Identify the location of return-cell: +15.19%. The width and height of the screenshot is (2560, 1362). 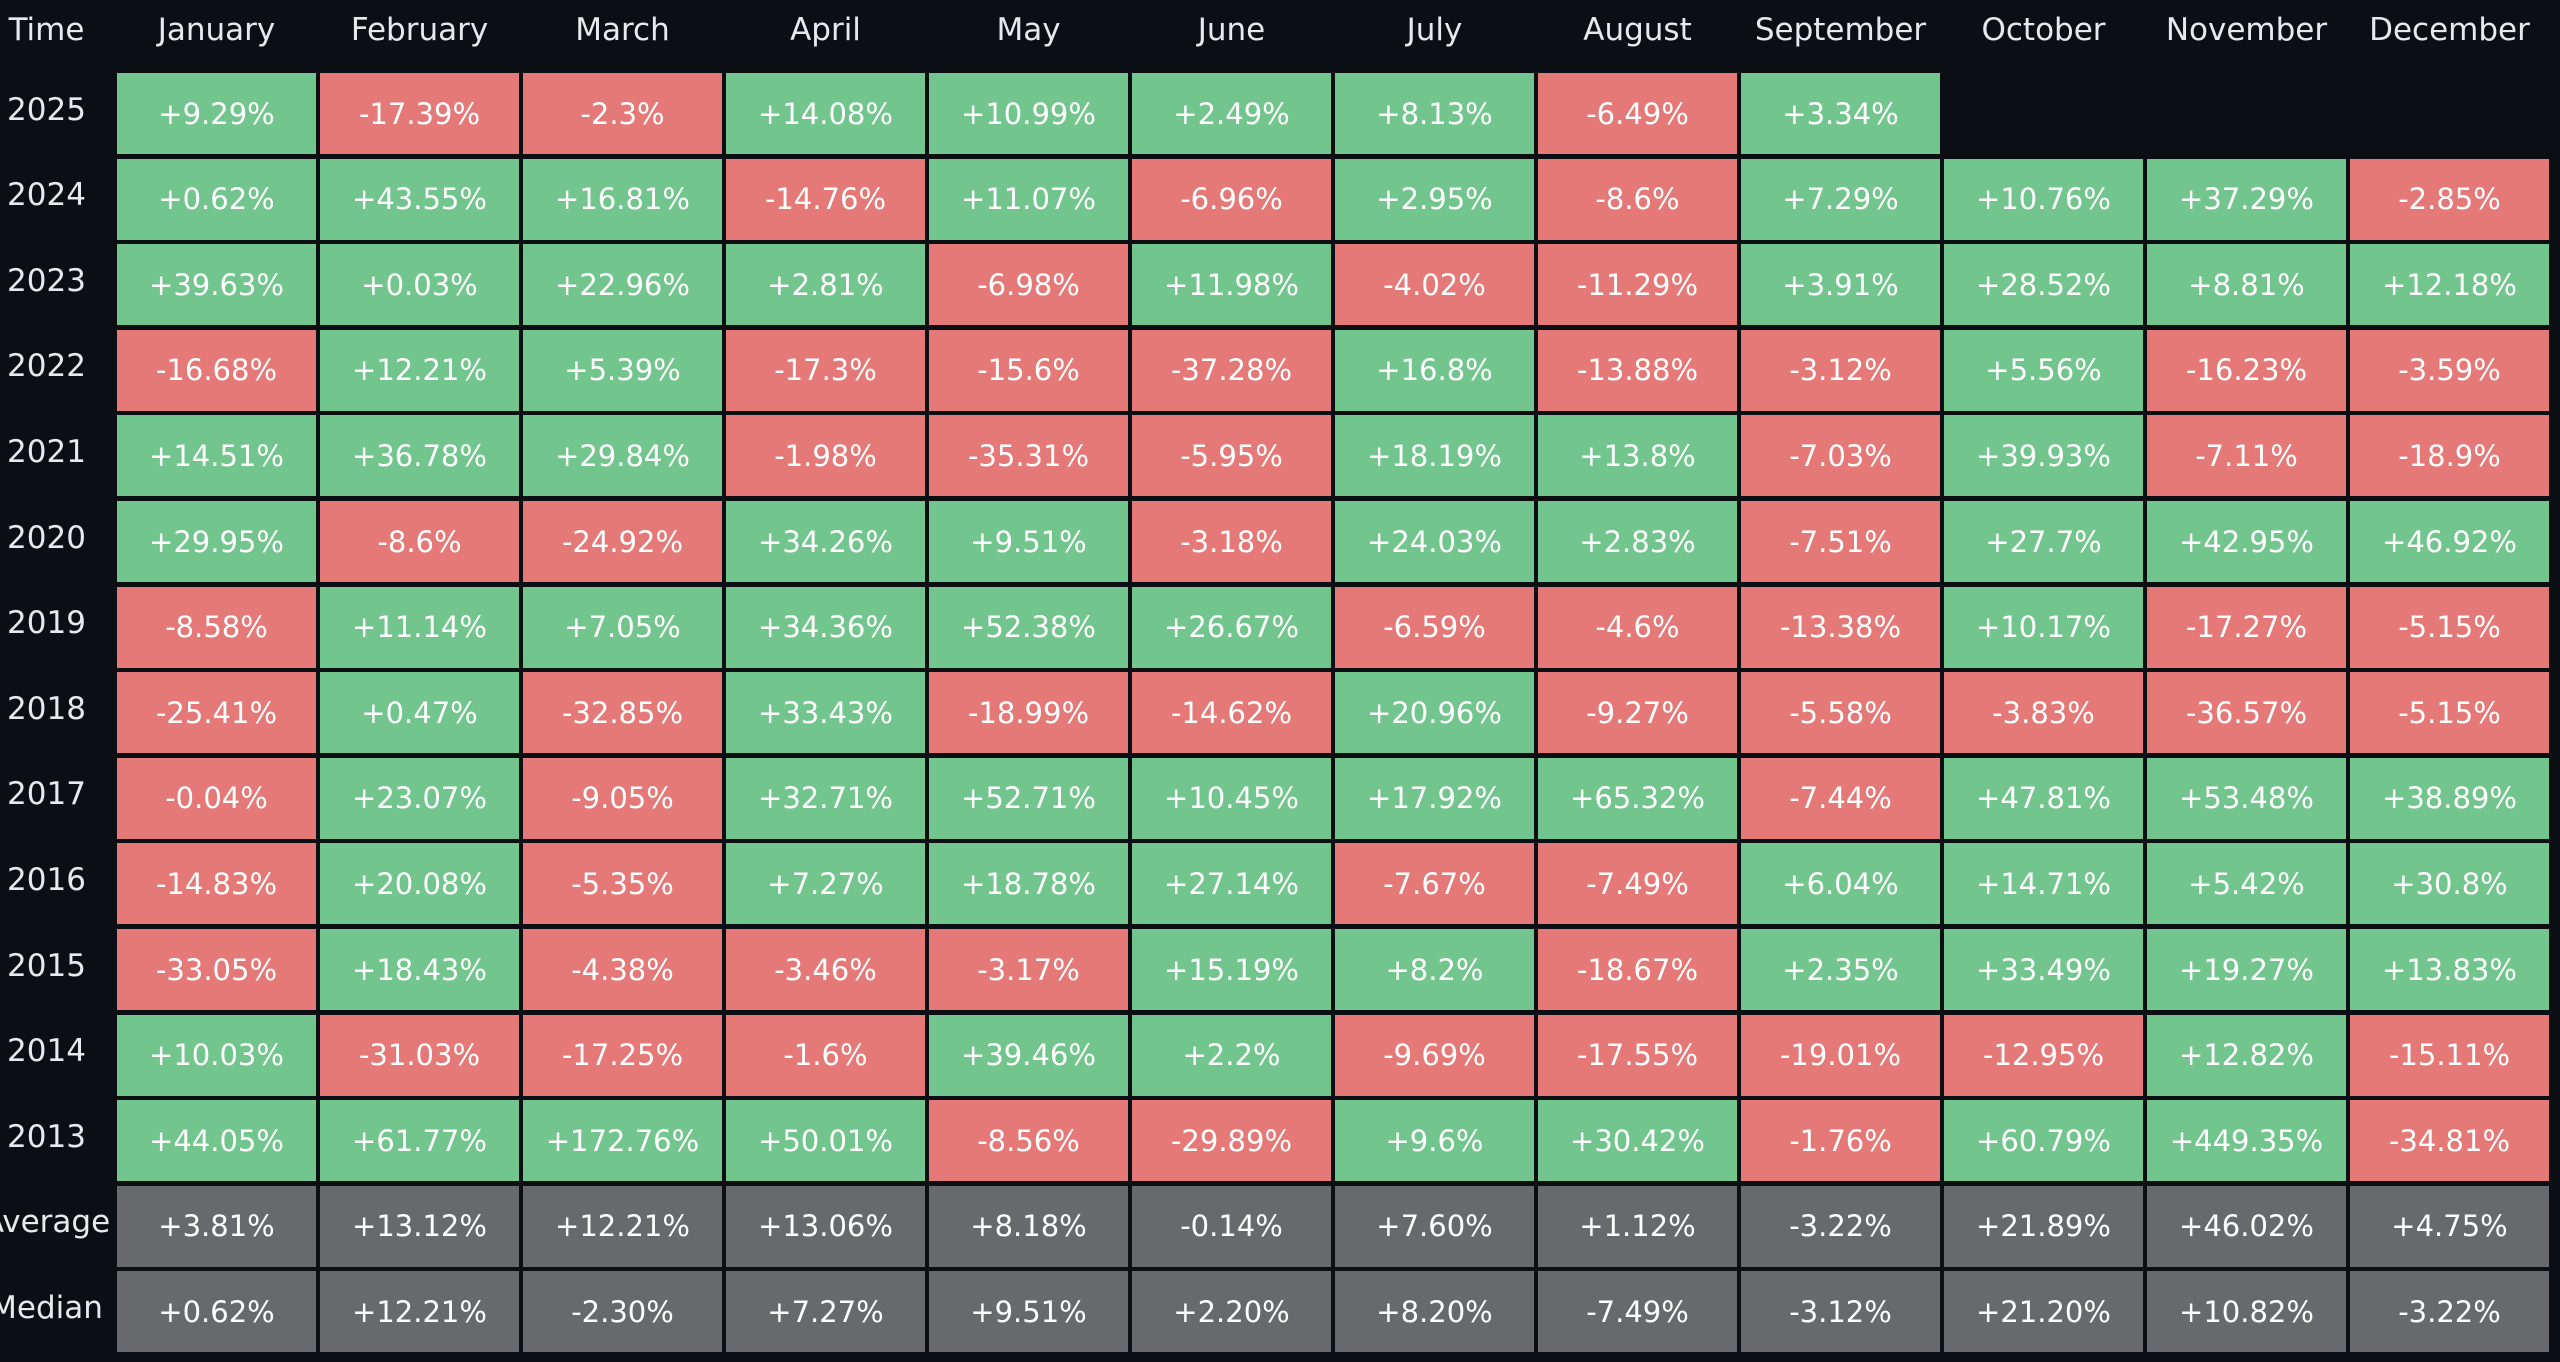
(1231, 969).